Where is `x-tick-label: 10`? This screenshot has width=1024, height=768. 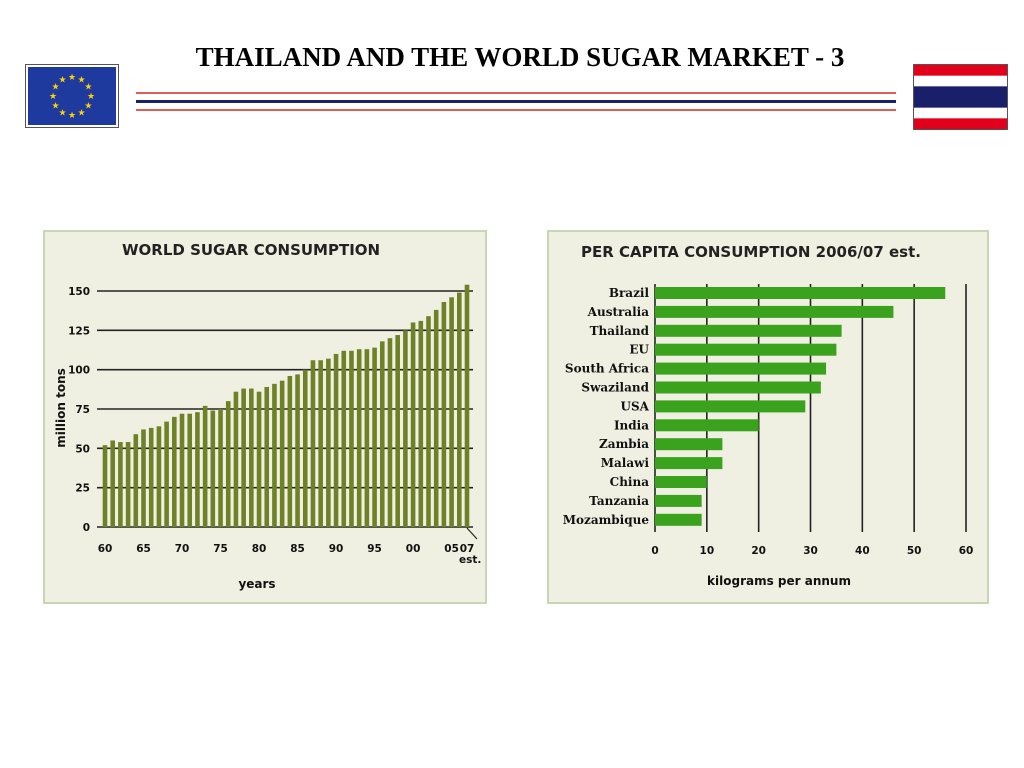
x-tick-label: 10 is located at coordinates (707, 551).